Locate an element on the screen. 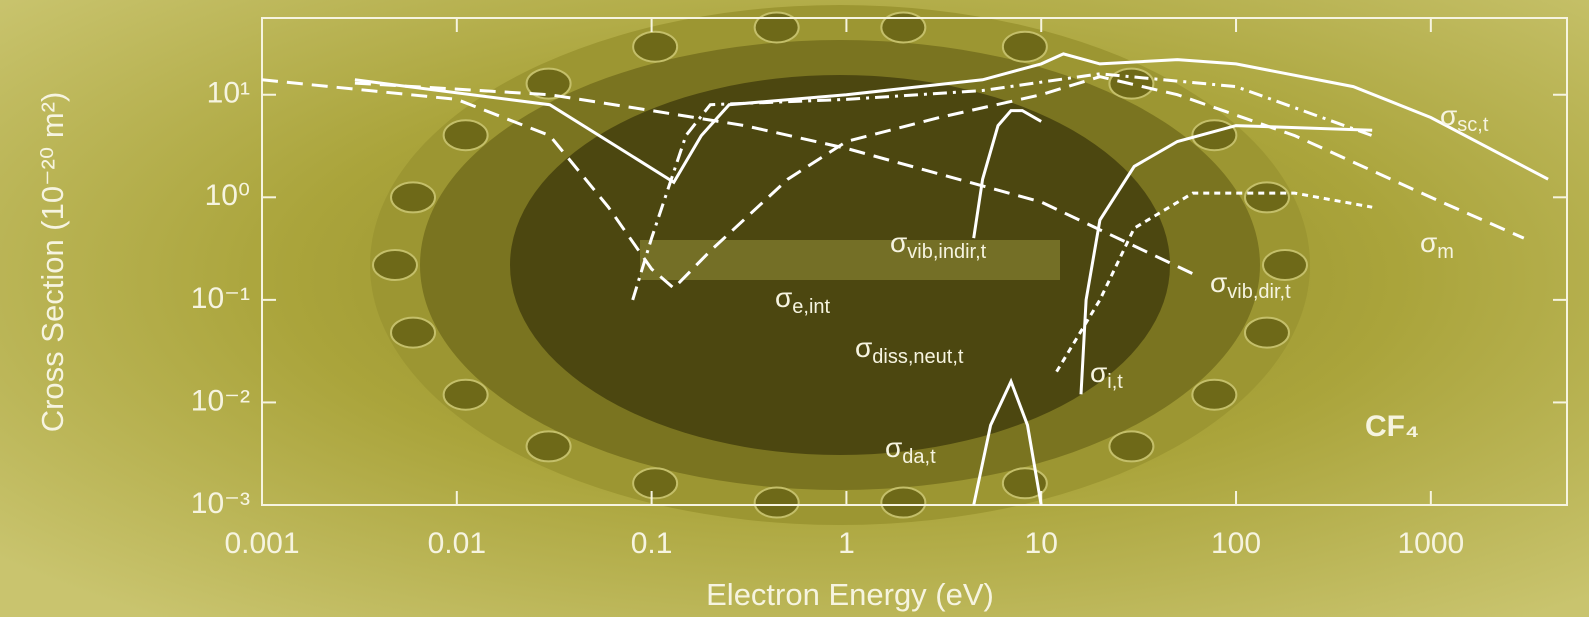 This screenshot has height=617, width=1589. x-tick-label: 1000 is located at coordinates (1430, 543).